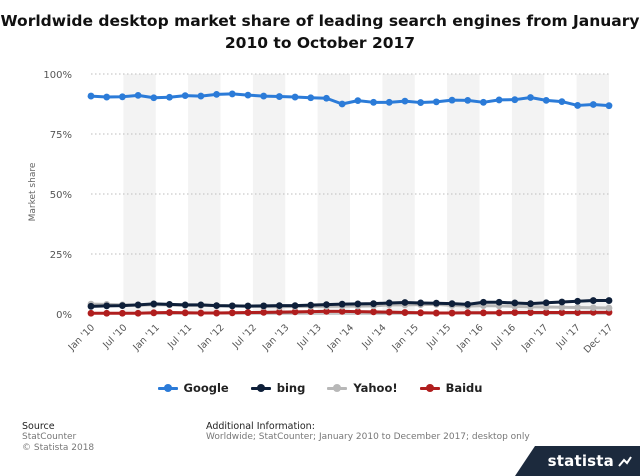 The height and width of the screenshot is (476, 640). What do you see at coordinates (61, 255) in the screenshot?
I see `y-tick-label: 25%` at bounding box center [61, 255].